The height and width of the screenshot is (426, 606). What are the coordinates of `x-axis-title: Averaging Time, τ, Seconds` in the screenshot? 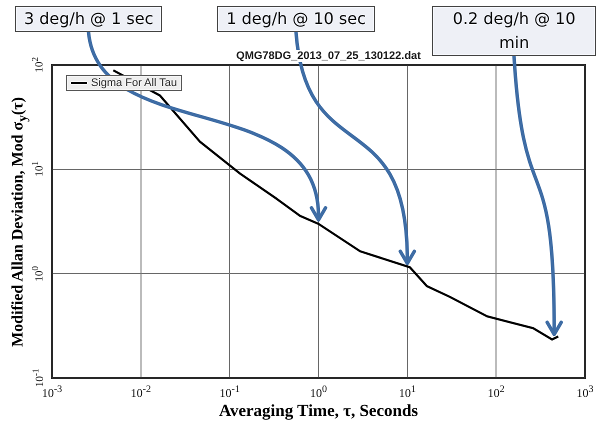 It's located at (318, 411).